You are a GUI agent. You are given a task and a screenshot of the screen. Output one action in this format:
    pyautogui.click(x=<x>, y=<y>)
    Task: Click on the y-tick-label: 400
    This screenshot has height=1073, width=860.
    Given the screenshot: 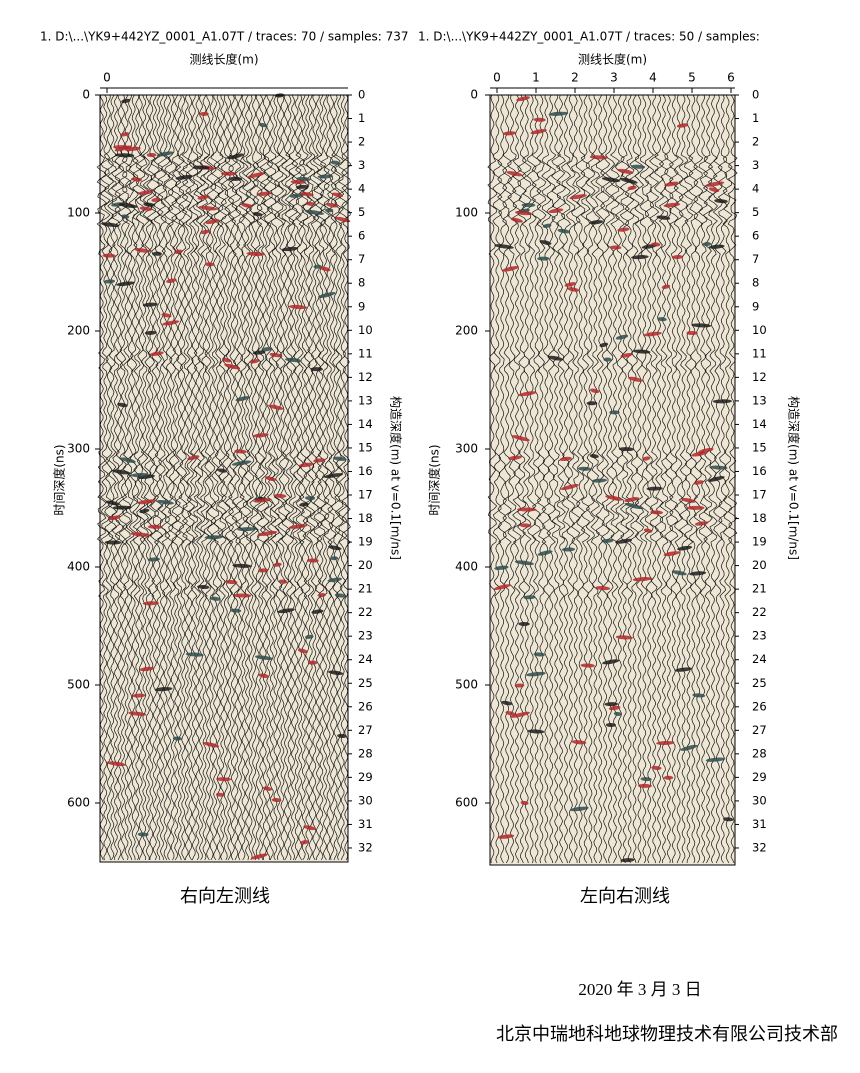 What is the action you would take?
    pyautogui.click(x=466, y=567)
    